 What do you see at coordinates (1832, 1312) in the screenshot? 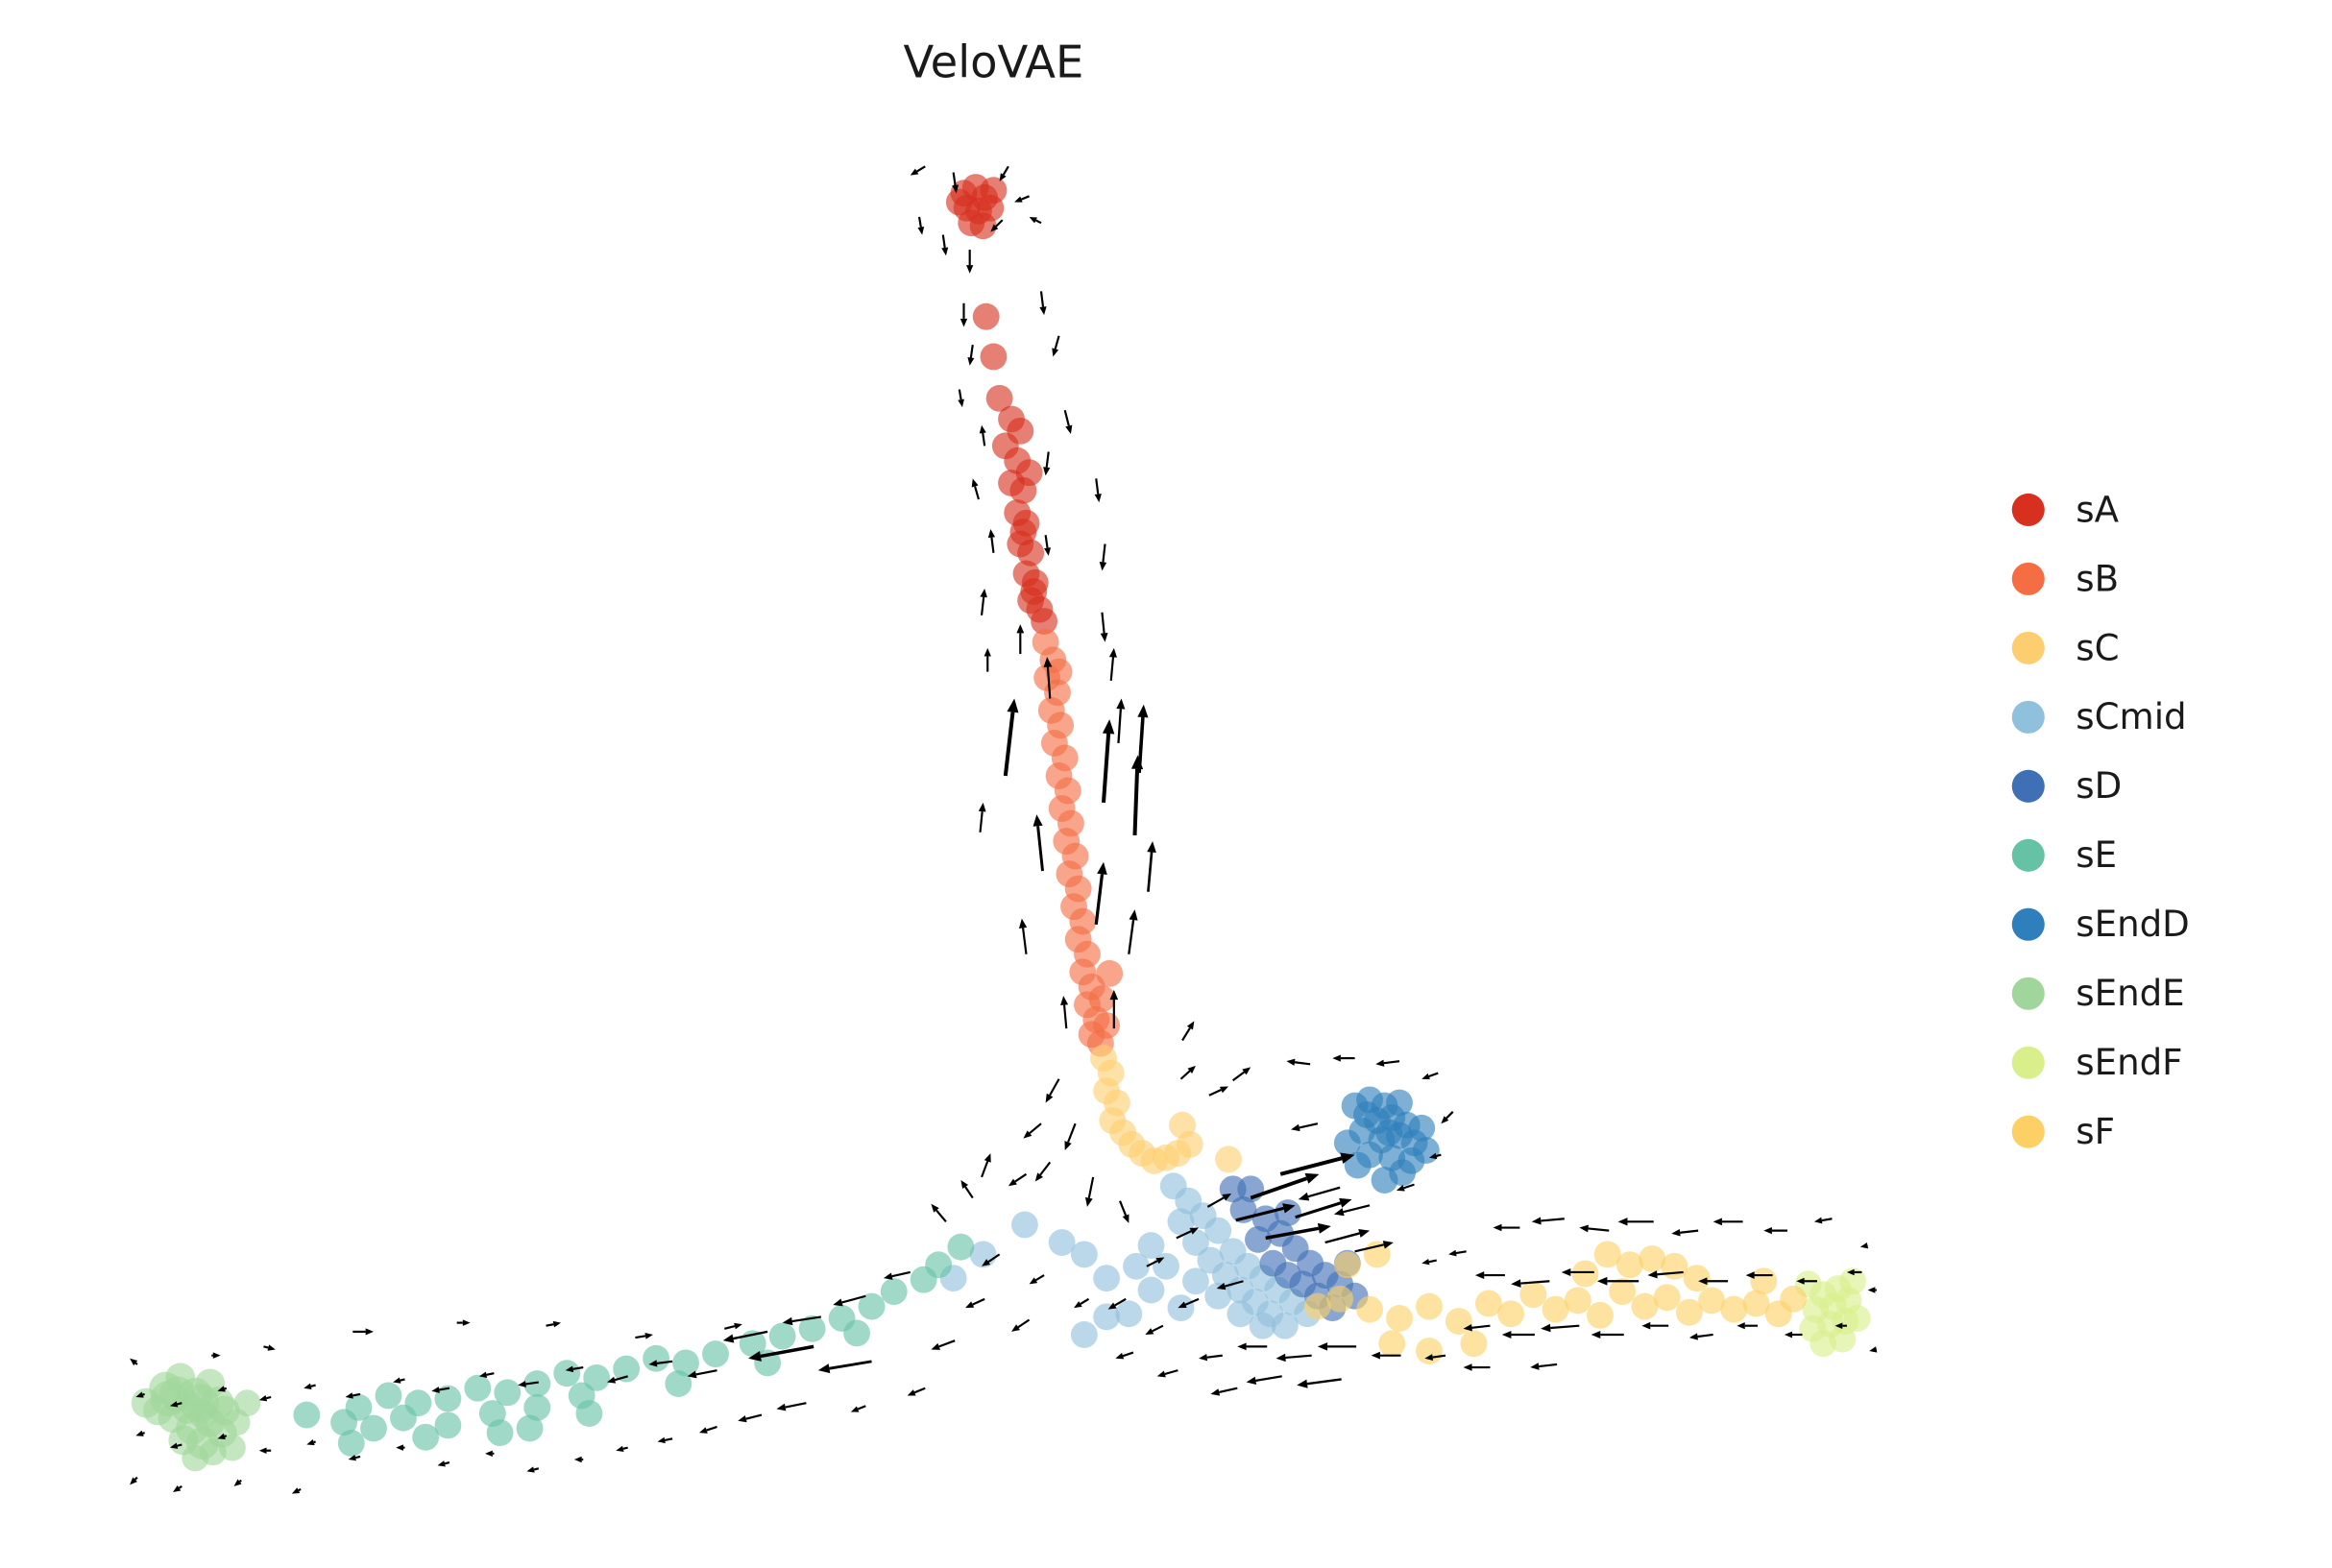
I see `series-sEndF` at bounding box center [1832, 1312].